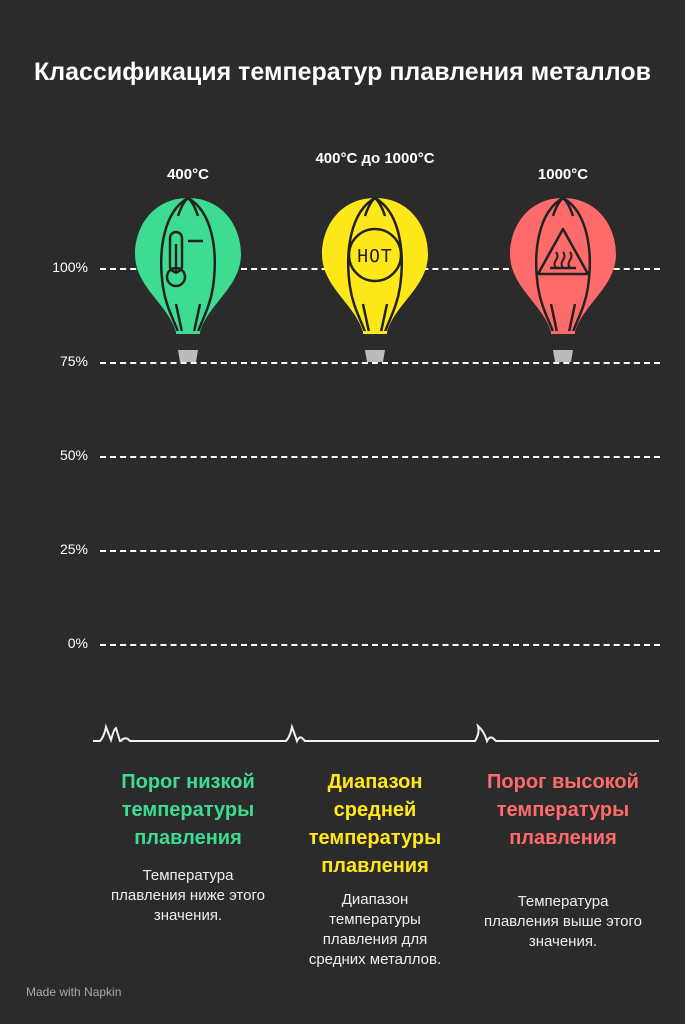  I want to click on axis-label: 25%, so click(73, 549).